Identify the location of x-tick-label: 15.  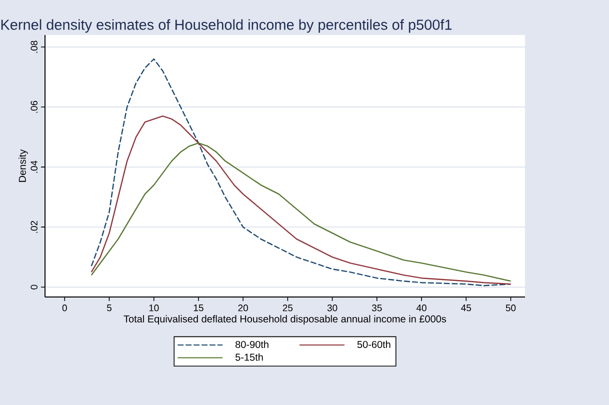
(199, 308).